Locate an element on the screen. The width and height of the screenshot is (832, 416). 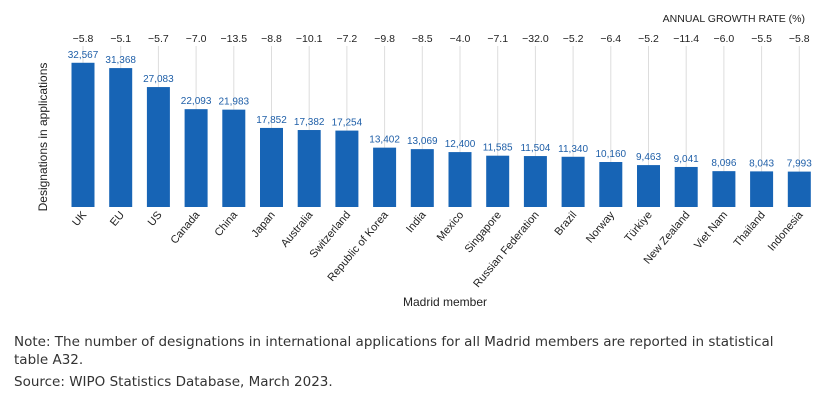
growth-rate-label: −5.1 is located at coordinates (120, 39).